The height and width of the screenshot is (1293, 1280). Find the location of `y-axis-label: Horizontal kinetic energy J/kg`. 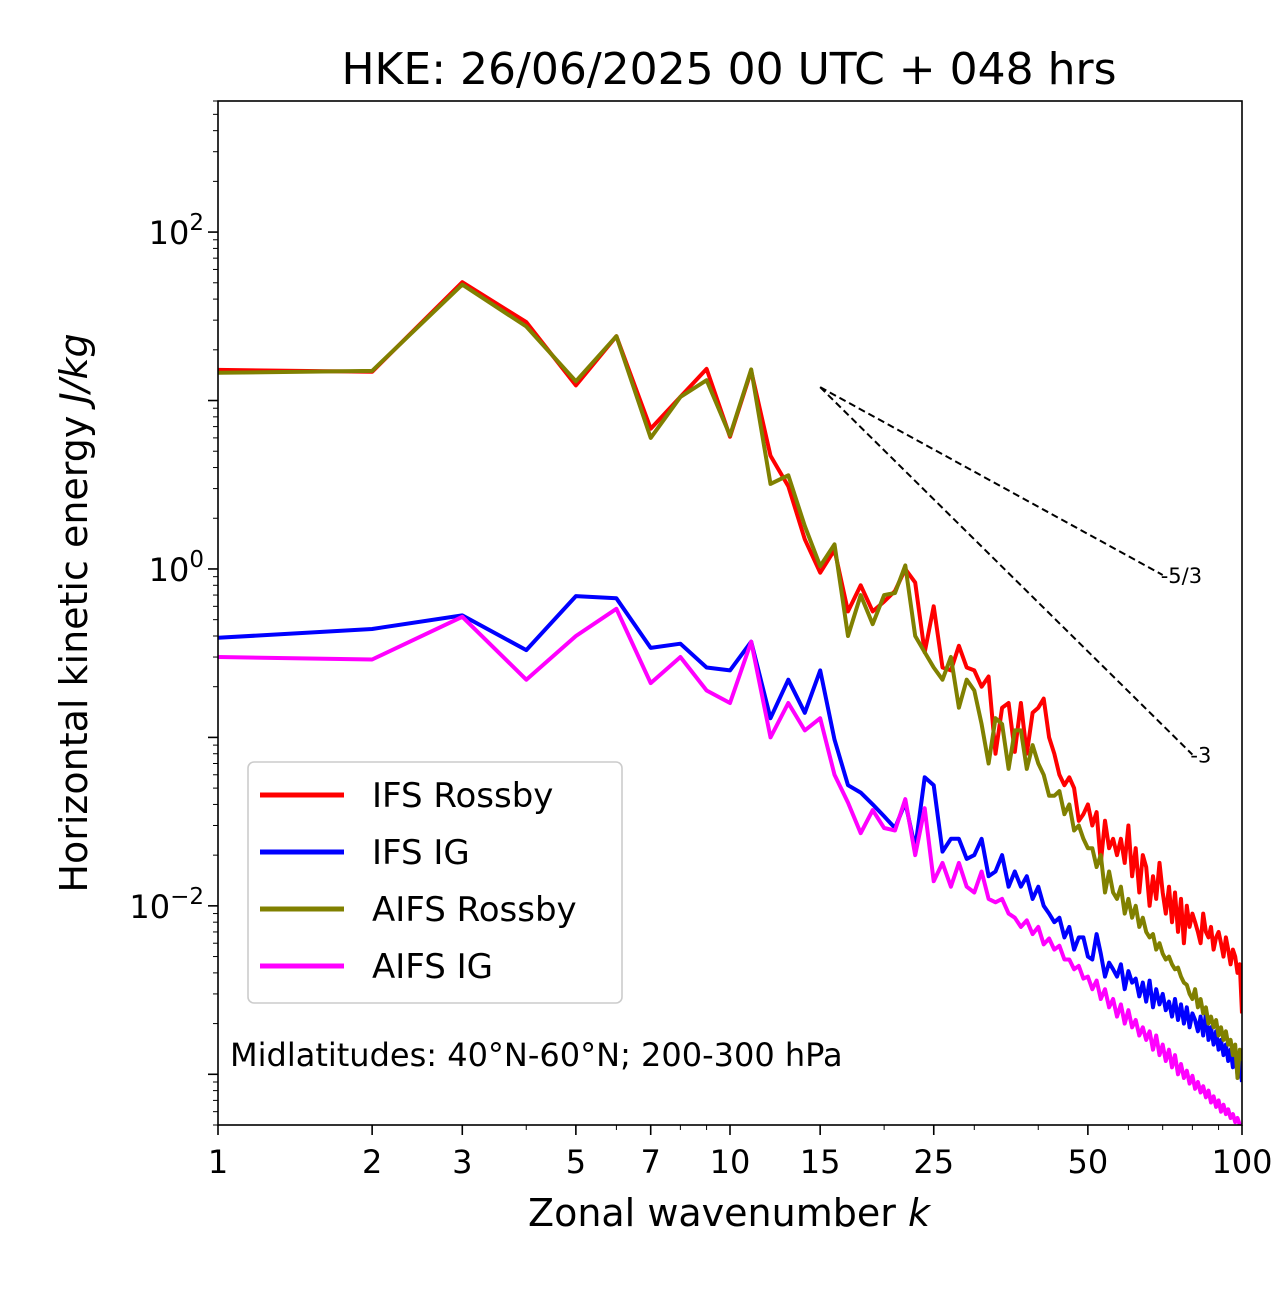

y-axis-label: Horizontal kinetic energy J/kg is located at coordinates (74, 612).